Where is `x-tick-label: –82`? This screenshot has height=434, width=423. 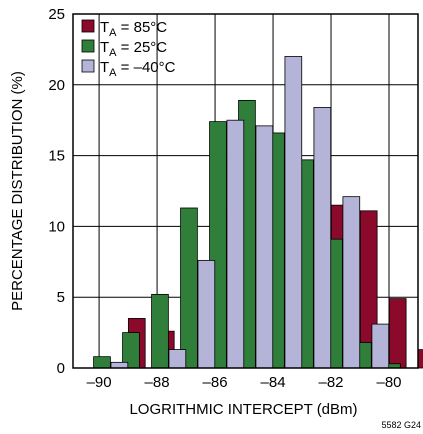 x-tick-label: –82 is located at coordinates (331, 382).